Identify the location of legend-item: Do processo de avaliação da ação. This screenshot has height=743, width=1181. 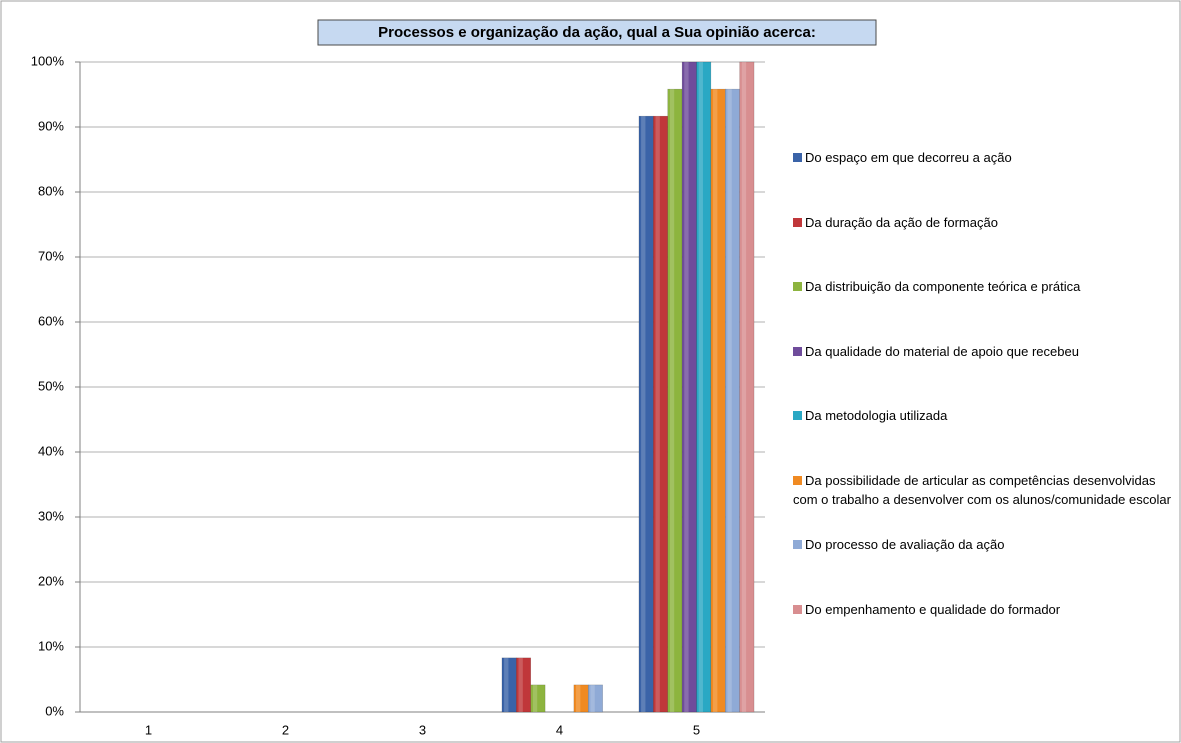
(985, 544).